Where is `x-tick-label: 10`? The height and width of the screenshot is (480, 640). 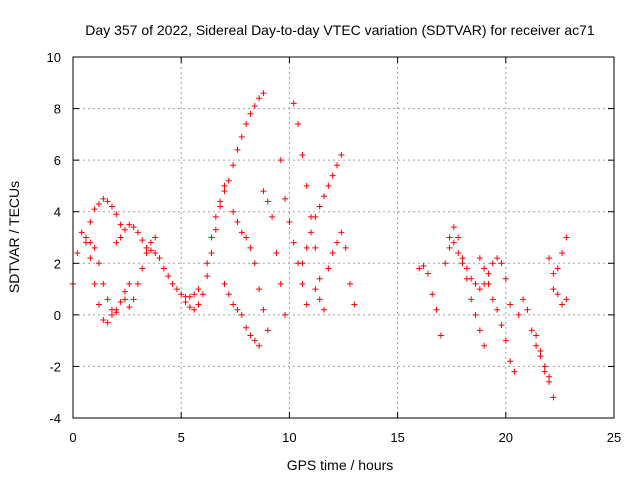 x-tick-label: 10 is located at coordinates (289, 437).